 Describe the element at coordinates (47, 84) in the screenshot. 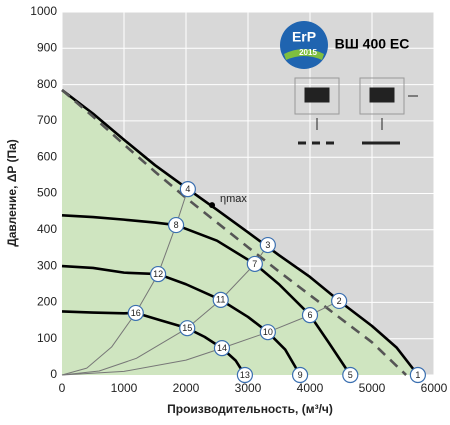

I see `y-tick-label: 800` at that location.